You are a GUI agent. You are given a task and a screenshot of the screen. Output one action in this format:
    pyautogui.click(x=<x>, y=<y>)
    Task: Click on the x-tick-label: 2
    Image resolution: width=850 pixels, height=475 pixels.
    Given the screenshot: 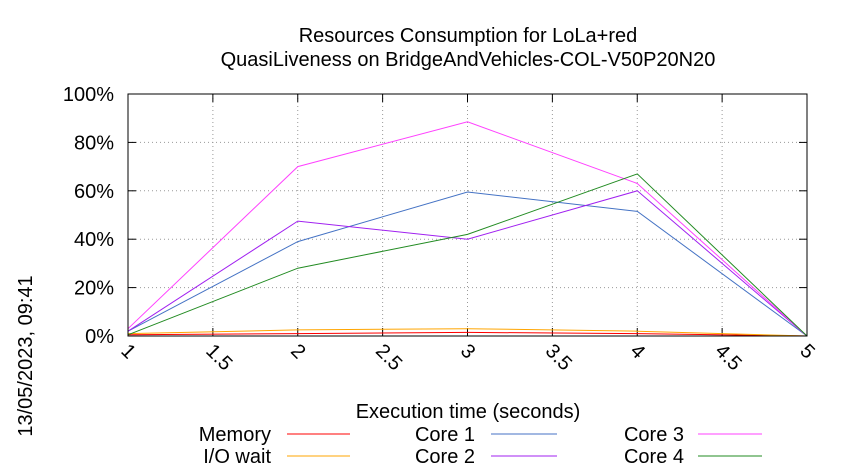 What is the action you would take?
    pyautogui.click(x=297, y=351)
    